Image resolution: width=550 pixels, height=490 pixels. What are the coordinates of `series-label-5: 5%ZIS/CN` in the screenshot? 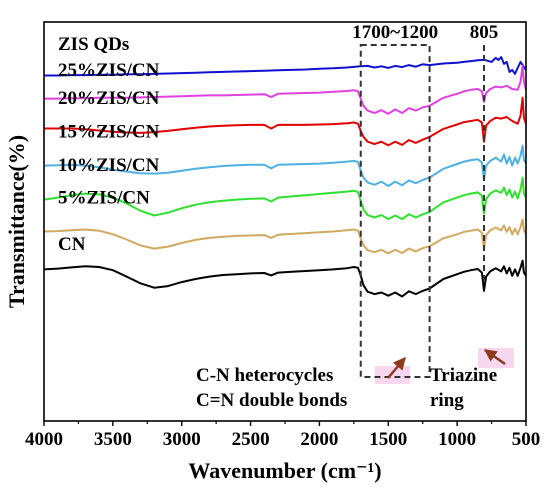 It's located at (104, 198).